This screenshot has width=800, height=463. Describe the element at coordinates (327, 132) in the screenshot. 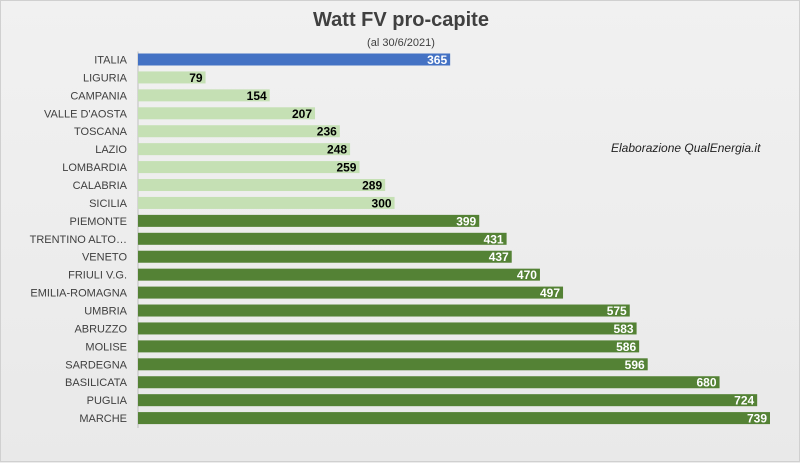

I see `data-label: 236` at that location.